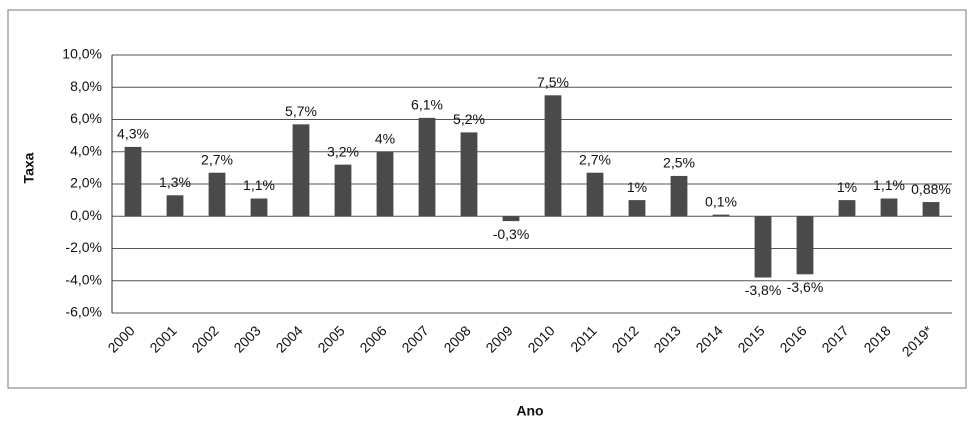  I want to click on data-label: -0,3%, so click(511, 234).